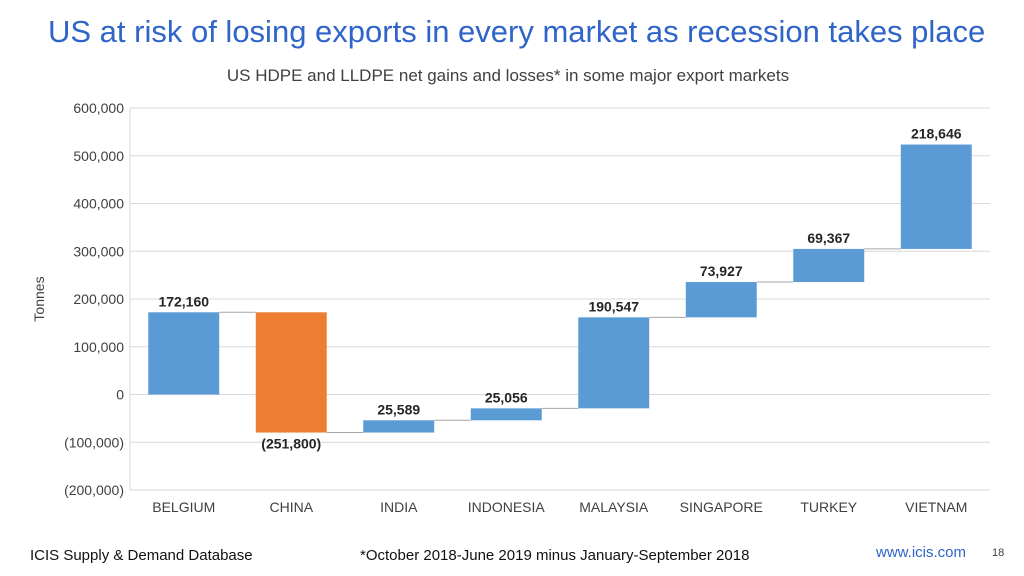 Image resolution: width=1024 pixels, height=576 pixels. Describe the element at coordinates (998, 553) in the screenshot. I see `page-number: 18` at that location.